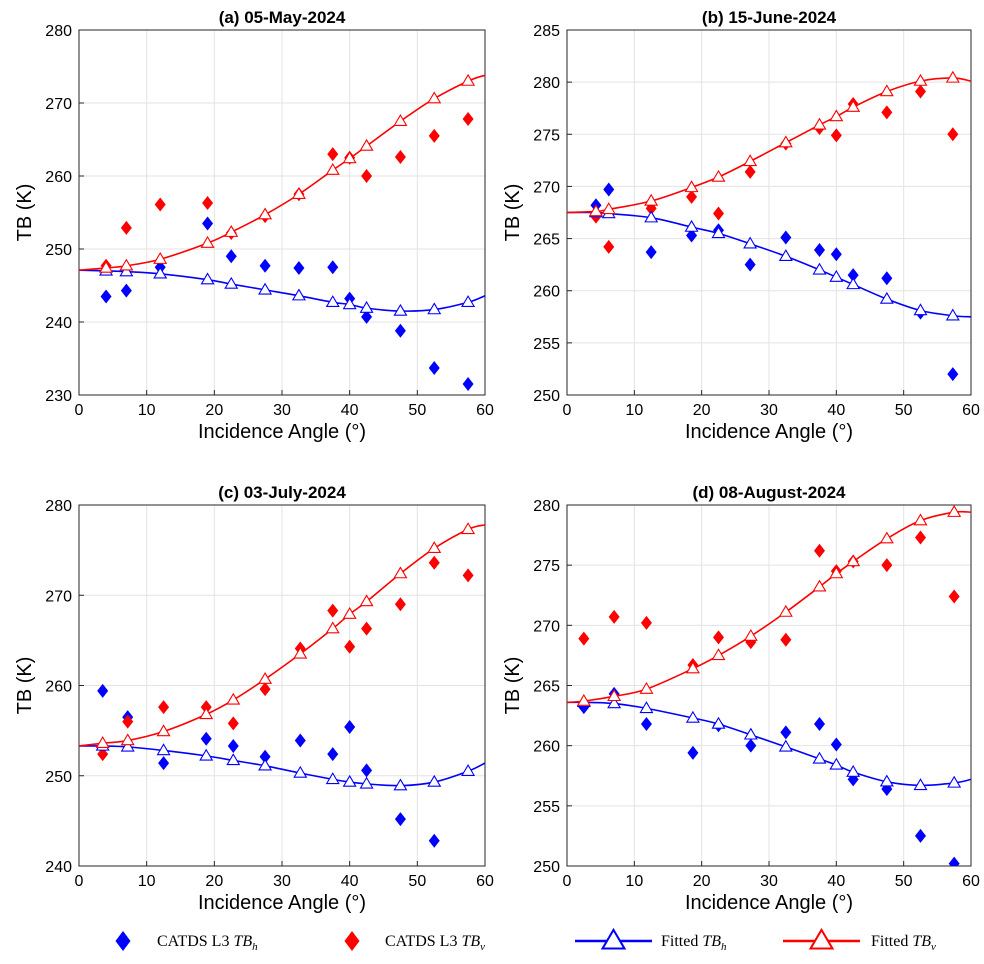  What do you see at coordinates (546, 135) in the screenshot?
I see `y-tick-label: 275` at bounding box center [546, 135].